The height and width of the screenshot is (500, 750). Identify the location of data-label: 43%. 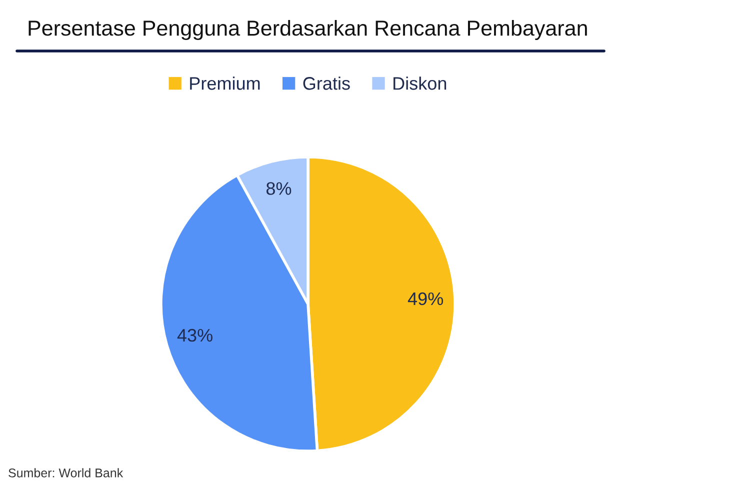
(194, 335).